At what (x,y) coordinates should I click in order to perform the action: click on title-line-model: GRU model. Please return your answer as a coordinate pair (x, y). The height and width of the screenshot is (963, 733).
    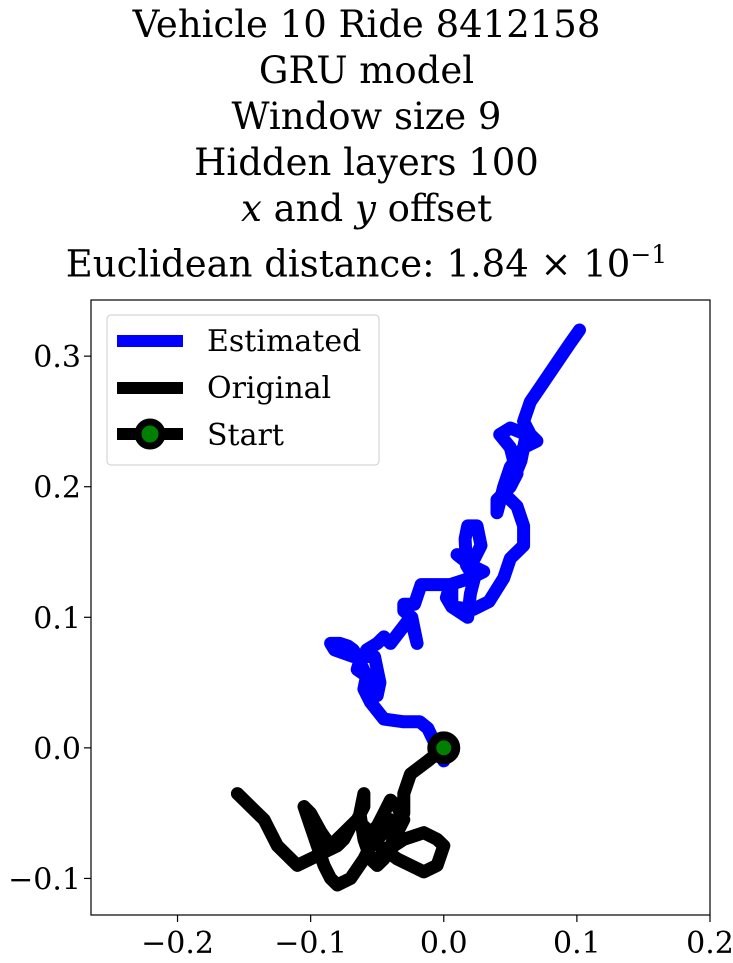
    Looking at the image, I should click on (366, 70).